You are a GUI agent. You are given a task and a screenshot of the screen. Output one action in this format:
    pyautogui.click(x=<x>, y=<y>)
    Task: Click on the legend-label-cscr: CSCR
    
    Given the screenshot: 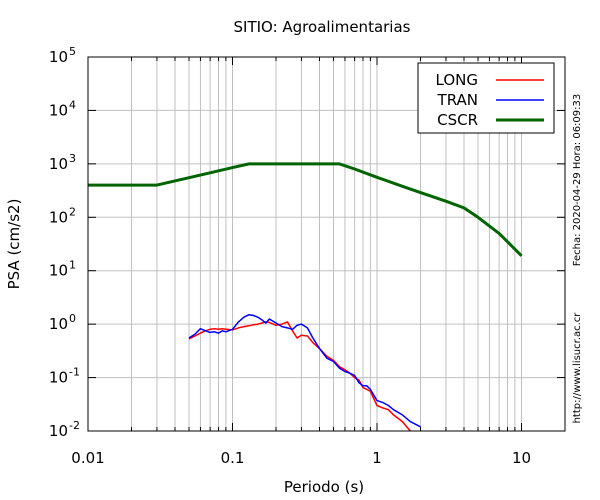 What is the action you would take?
    pyautogui.click(x=457, y=120)
    